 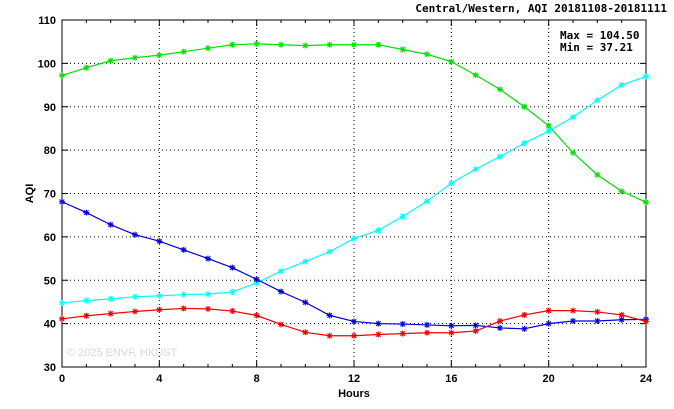 What do you see at coordinates (549, 379) in the screenshot?
I see `x-tick-label: 20` at bounding box center [549, 379].